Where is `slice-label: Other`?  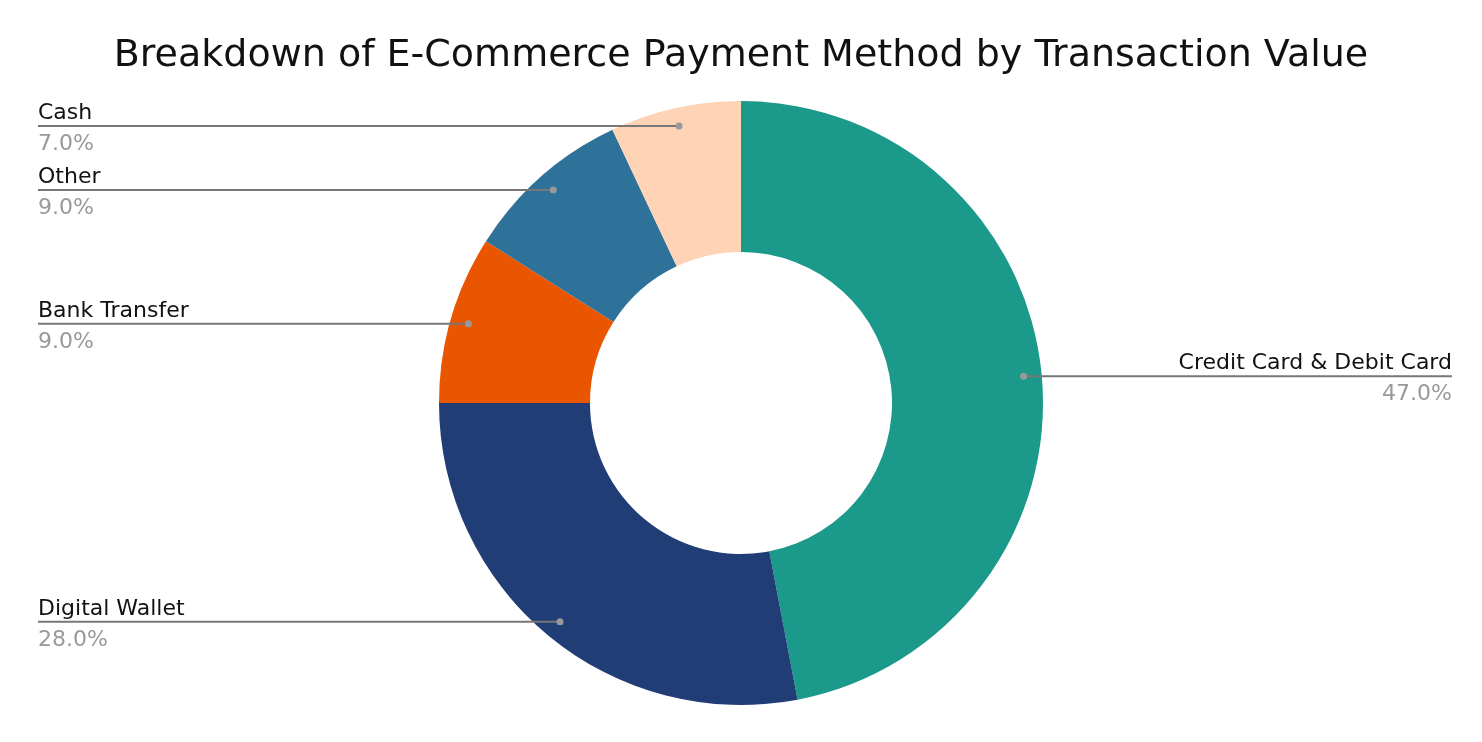
slice-label: Other is located at coordinates (70, 176).